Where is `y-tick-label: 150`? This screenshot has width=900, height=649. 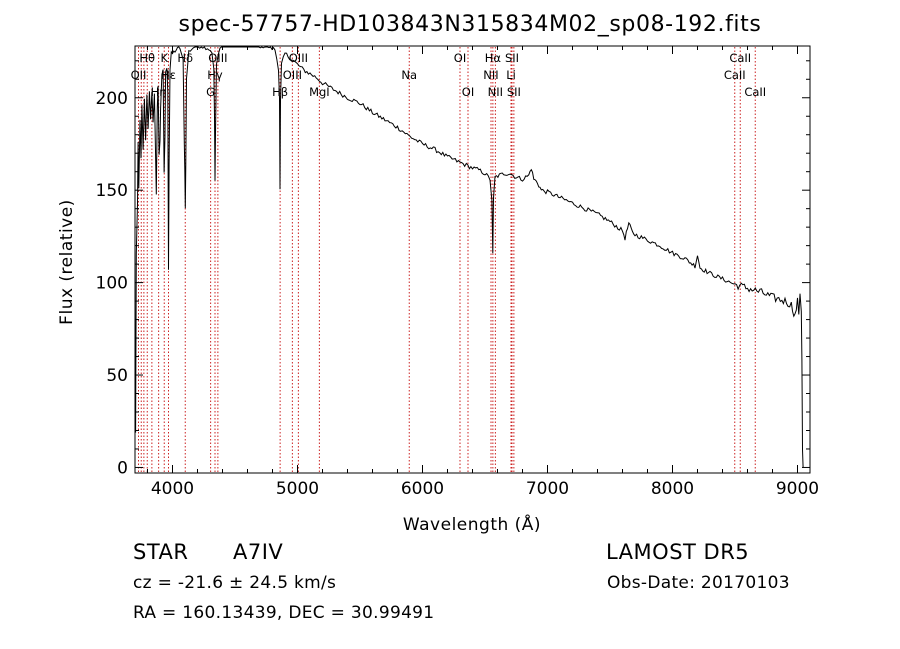 y-tick-label: 150 is located at coordinates (112, 191).